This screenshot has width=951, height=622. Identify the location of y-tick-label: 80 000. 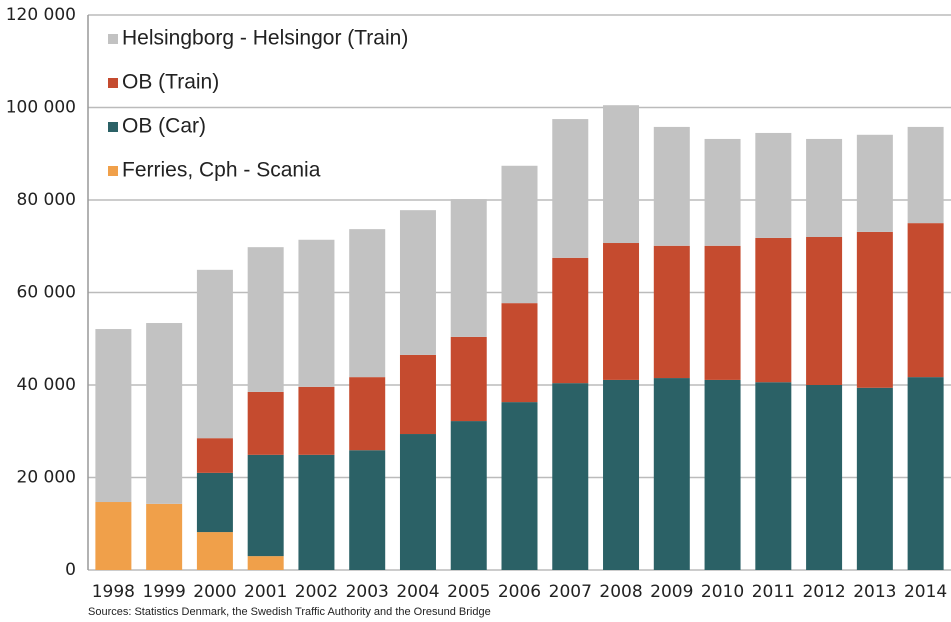
(46, 200).